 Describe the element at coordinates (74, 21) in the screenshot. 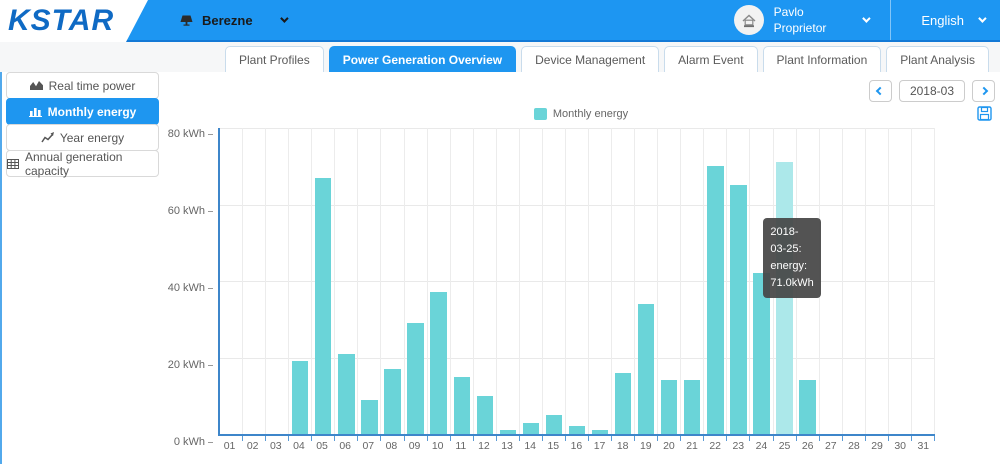

I see `kstar-logo: KSTAR` at that location.